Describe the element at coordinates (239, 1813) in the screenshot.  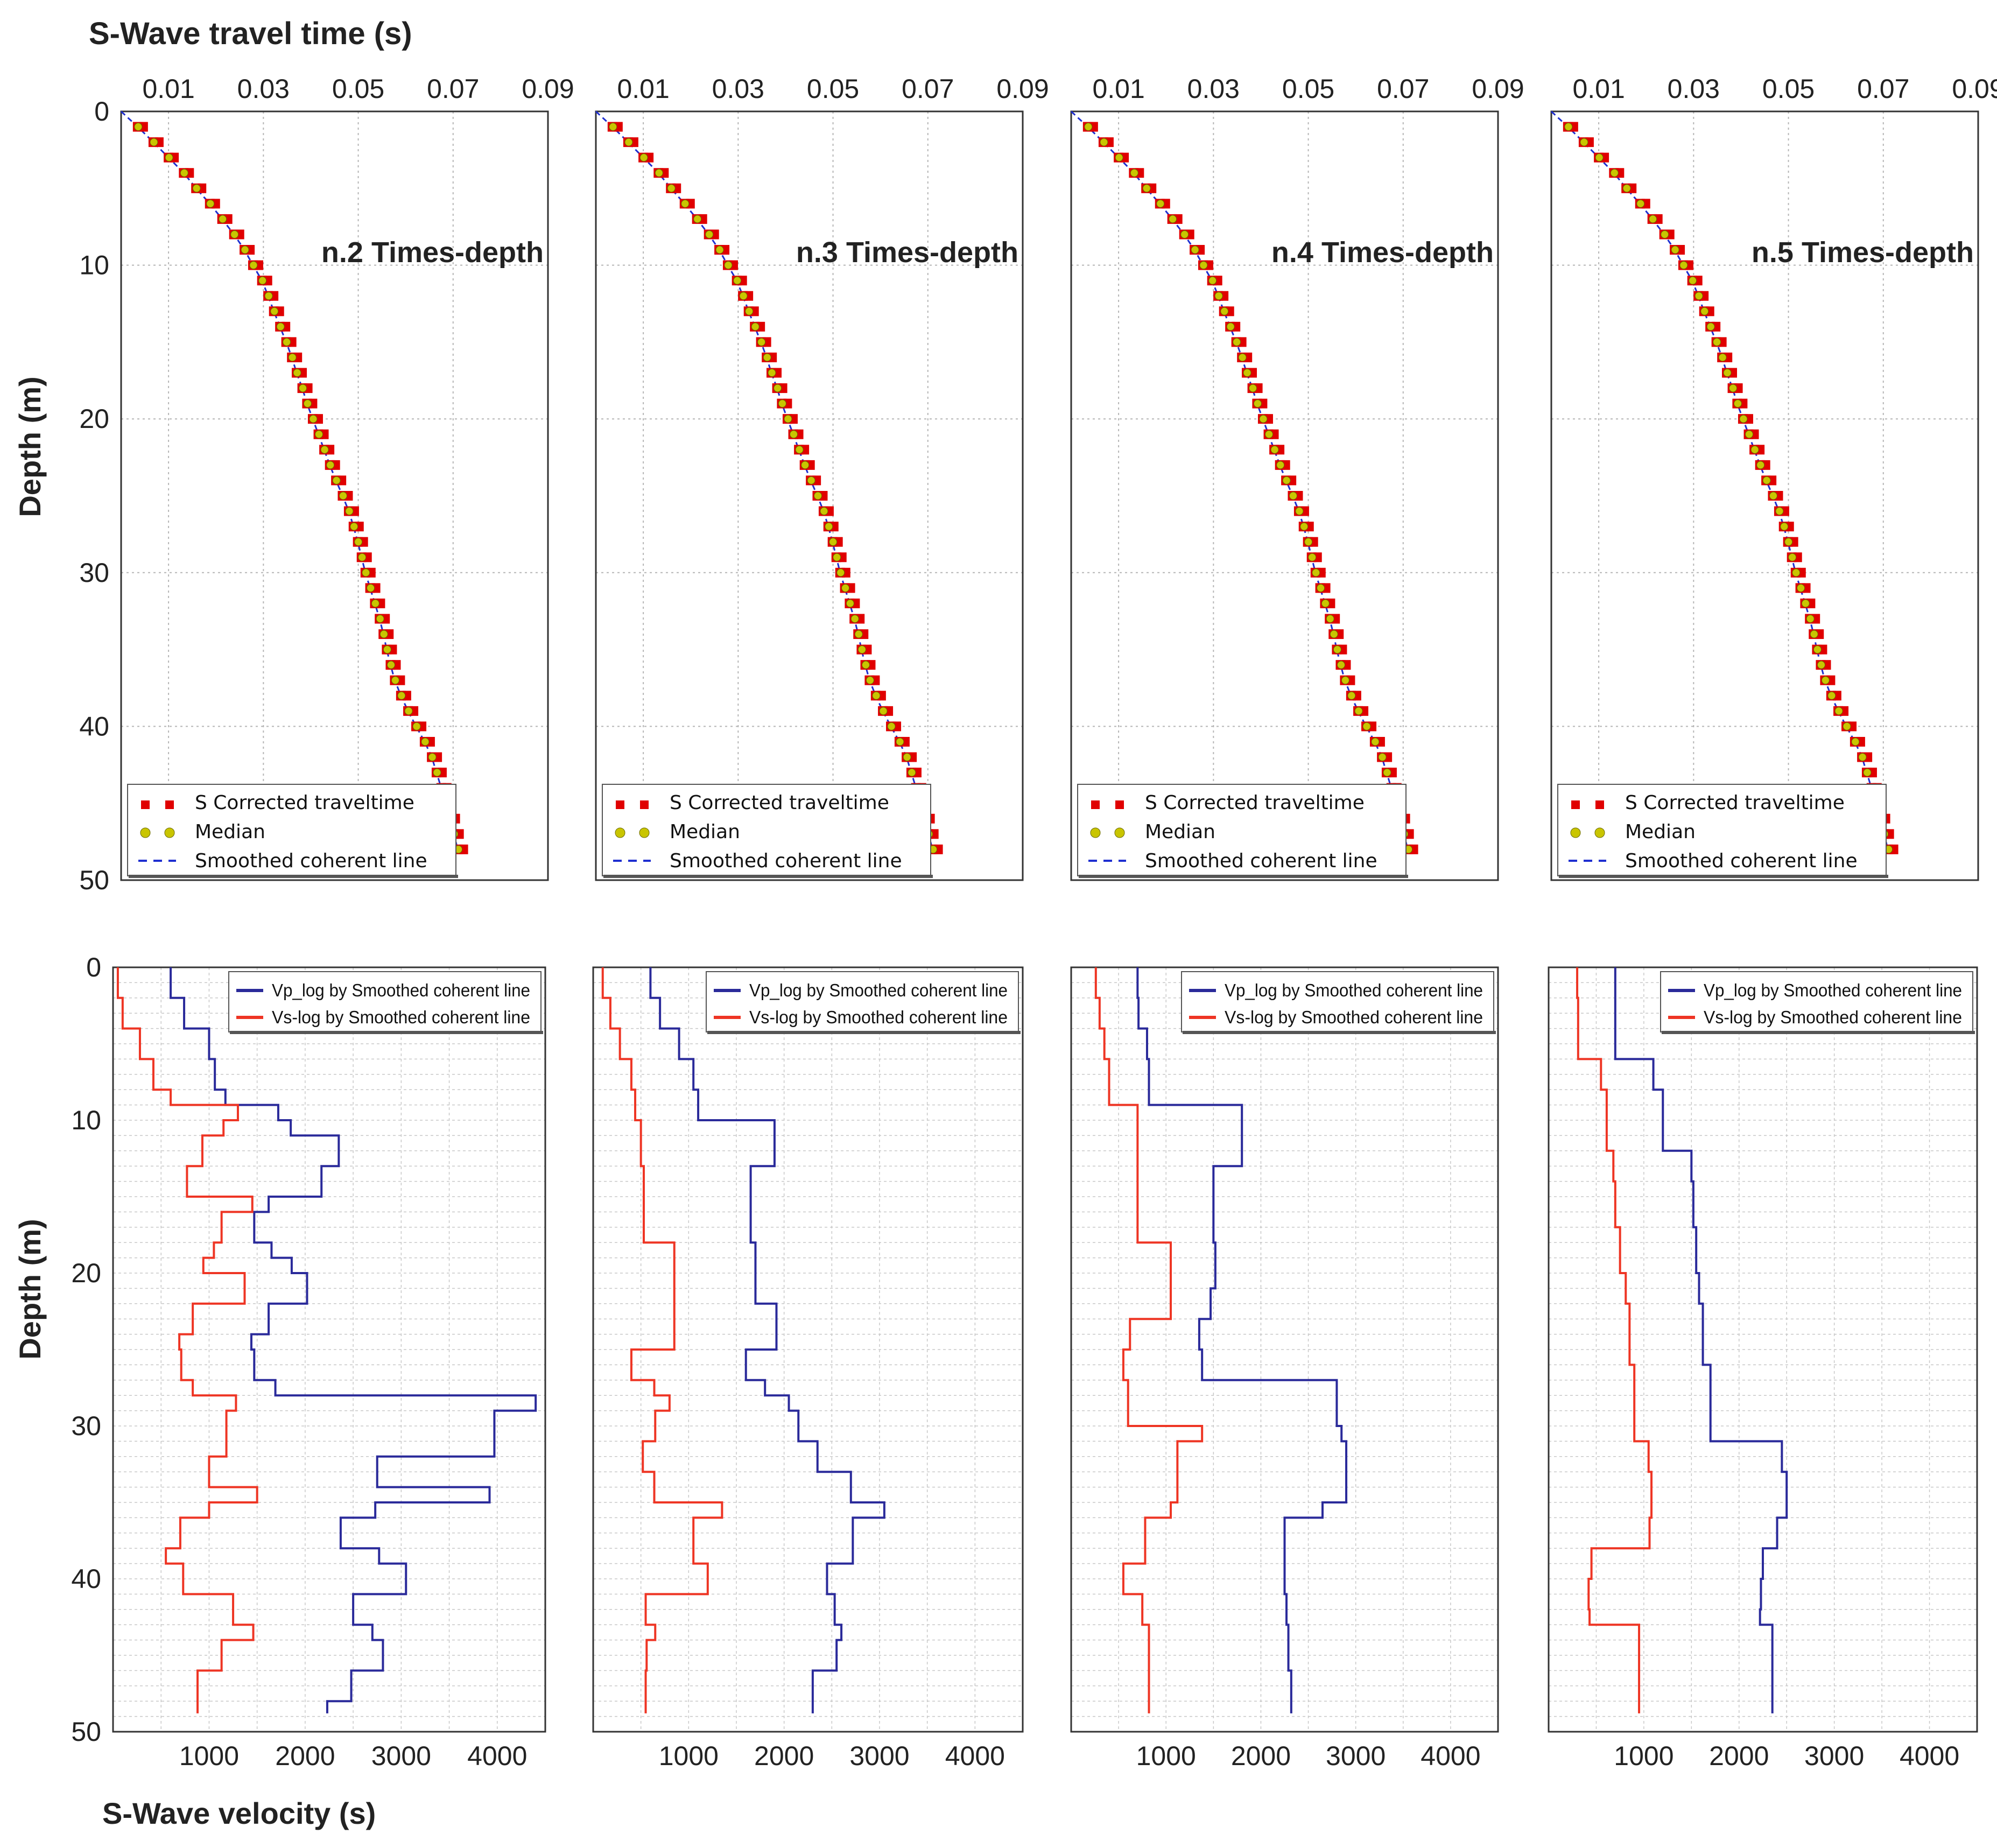
I see `bottom-row-xlabel: S-Wave velocity (s)` at that location.